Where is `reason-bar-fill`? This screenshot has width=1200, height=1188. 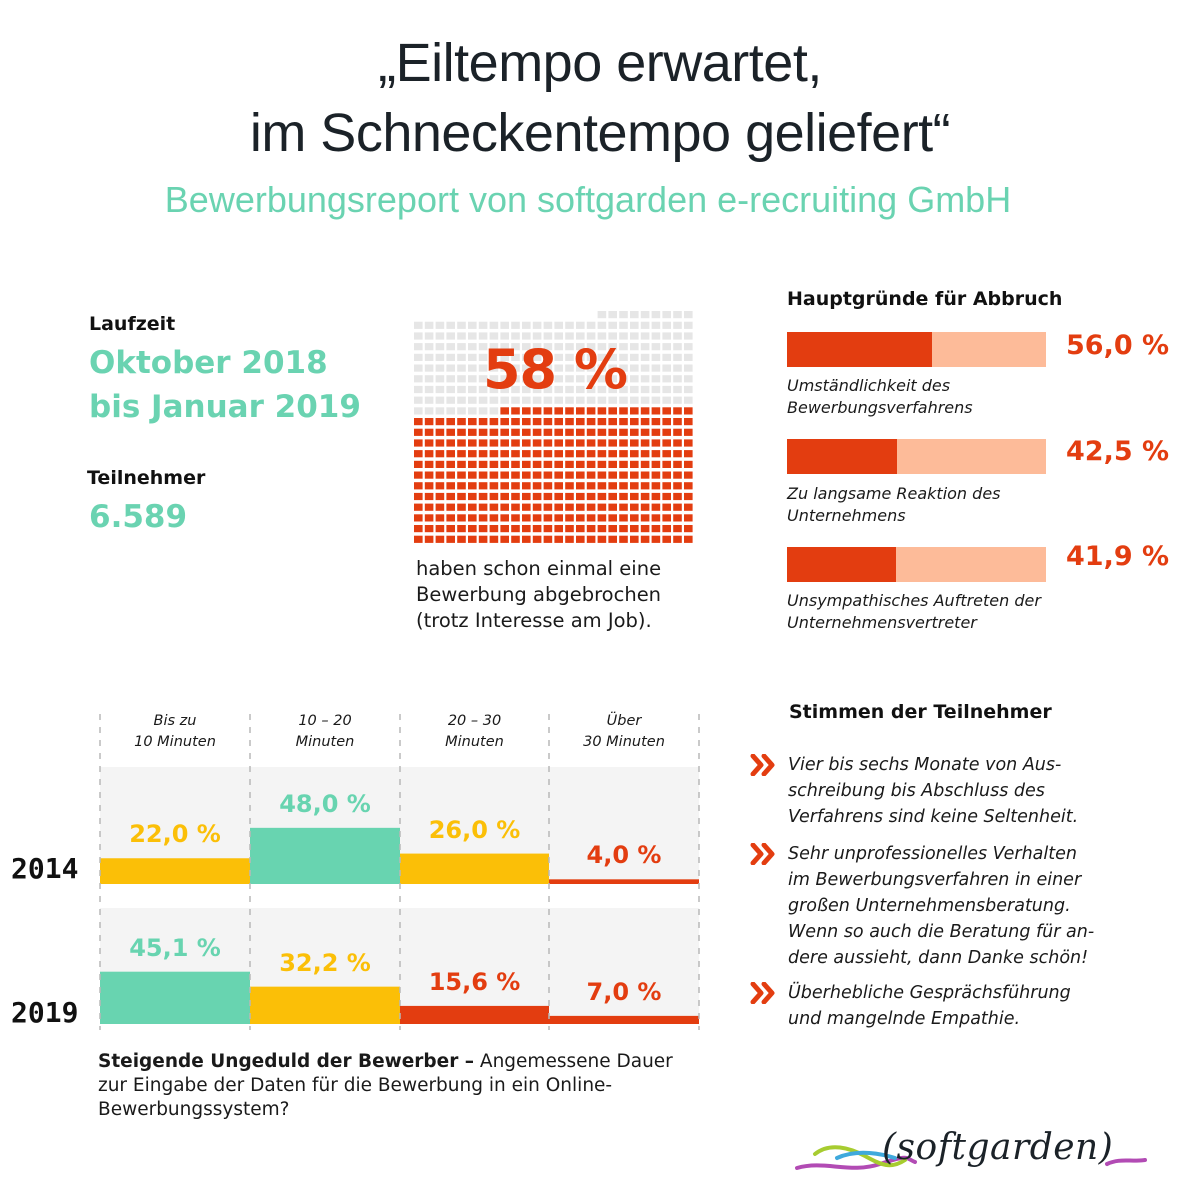
reason-bar-fill is located at coordinates (842, 456).